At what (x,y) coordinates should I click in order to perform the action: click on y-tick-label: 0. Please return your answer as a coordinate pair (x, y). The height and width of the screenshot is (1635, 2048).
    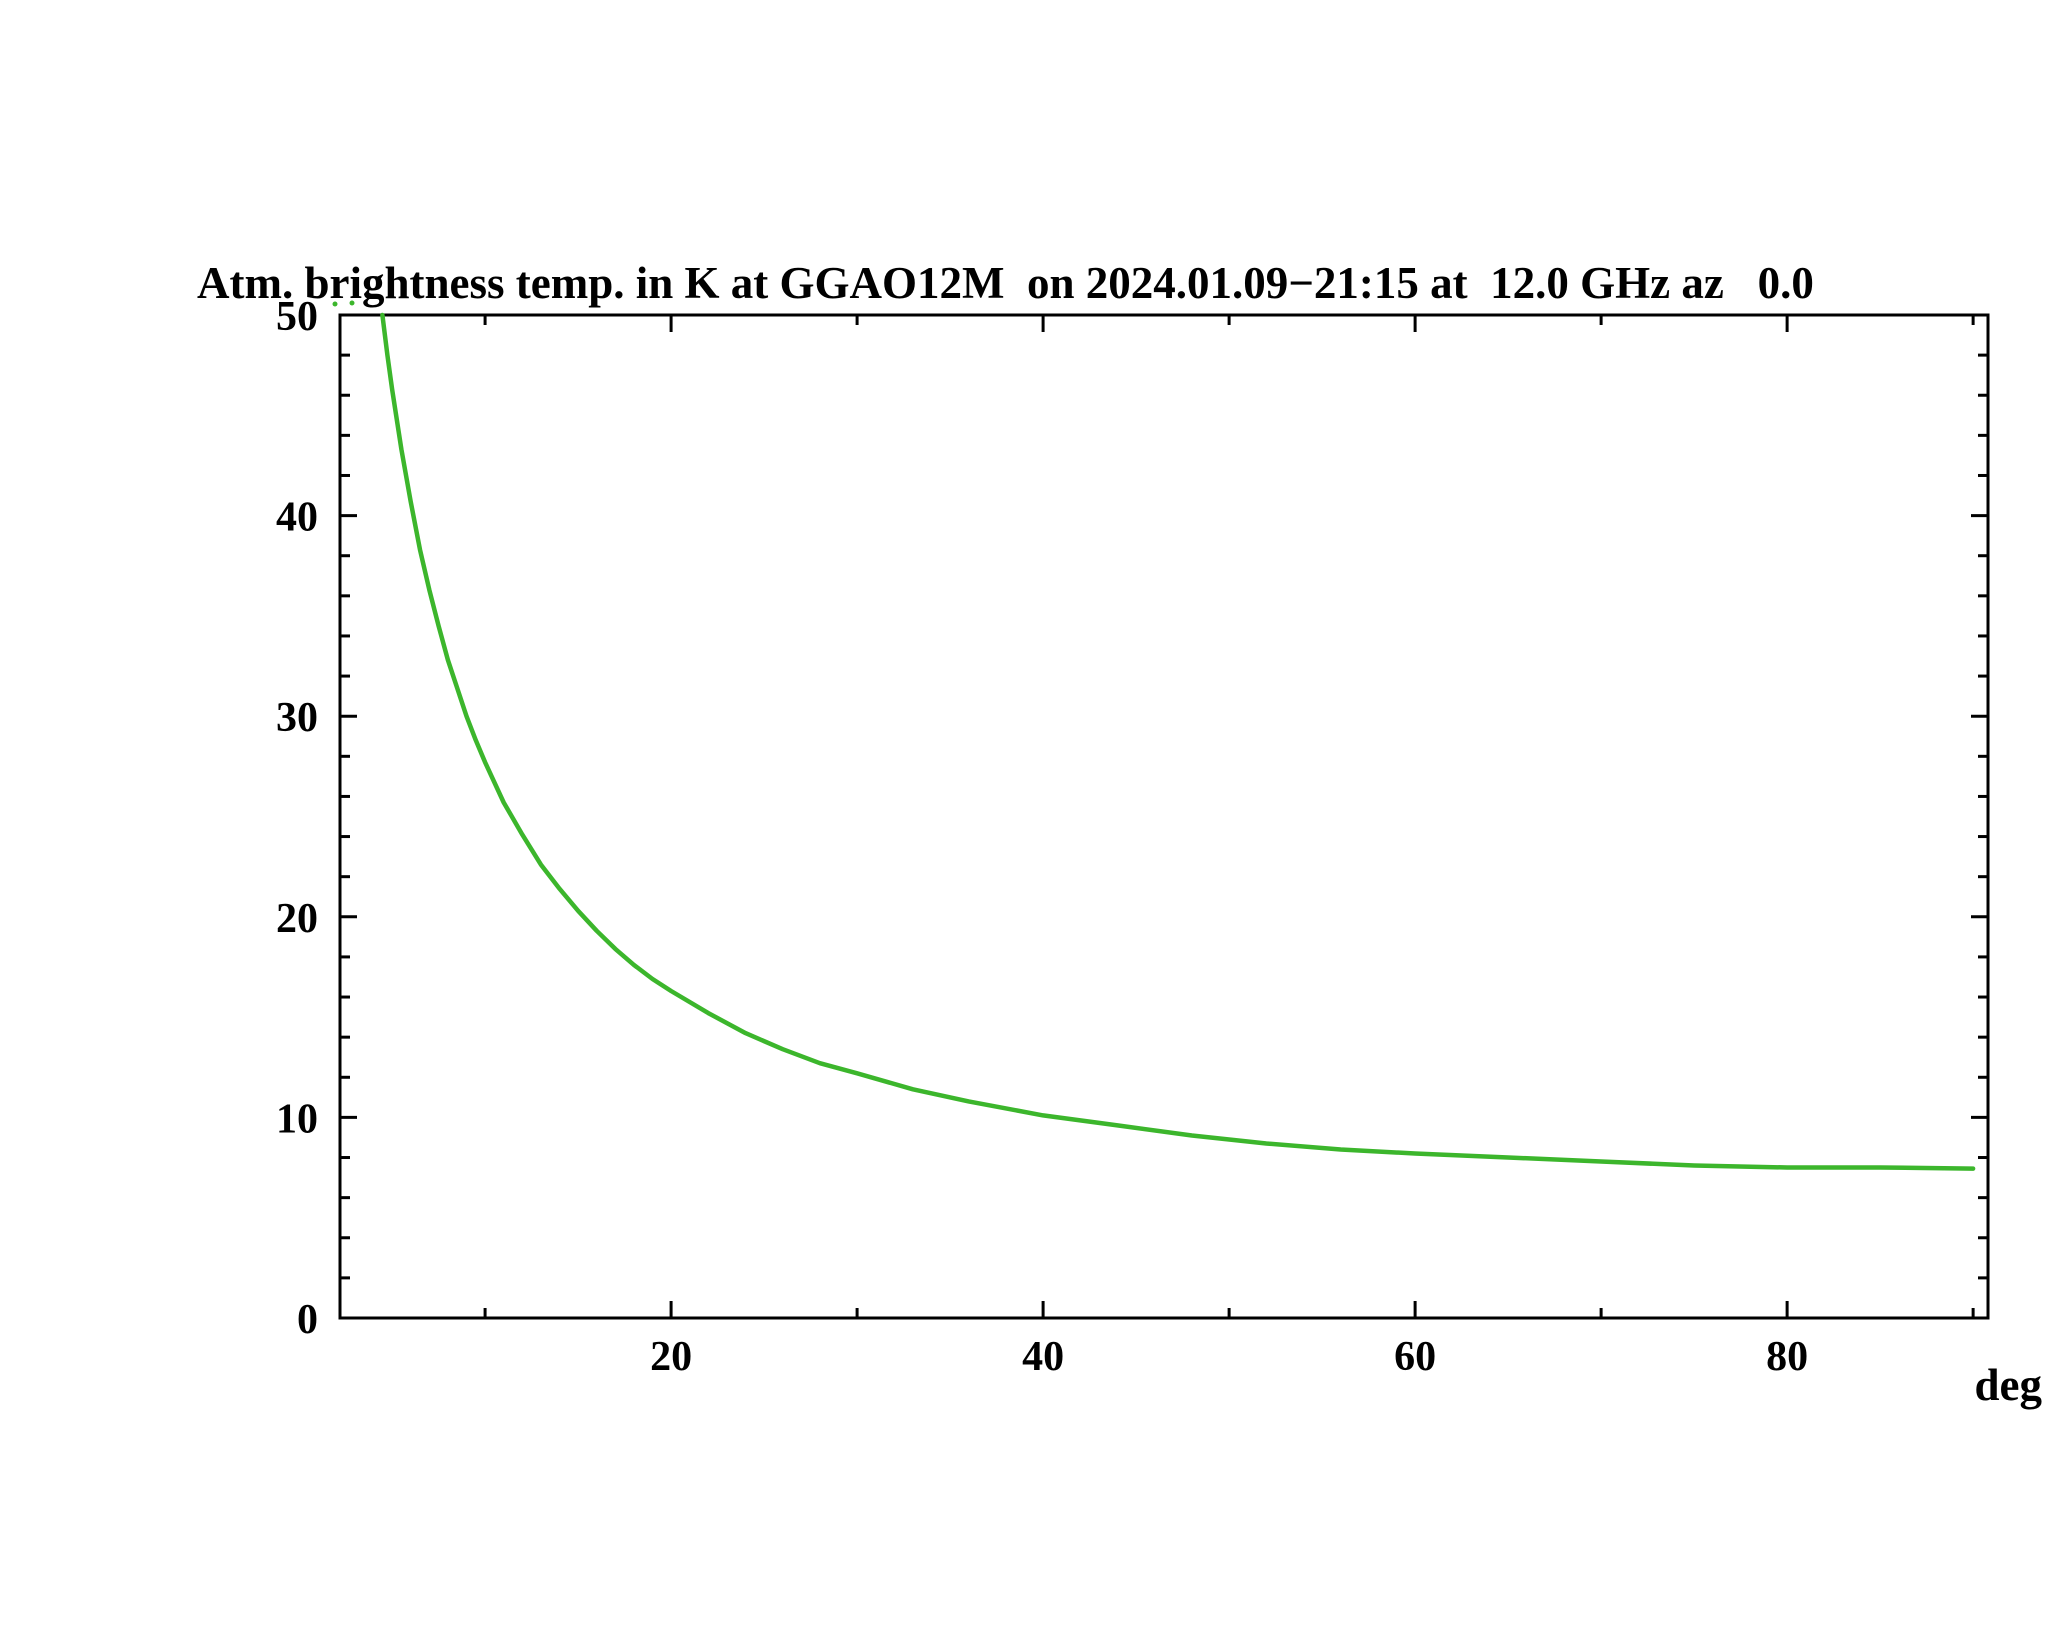
    Looking at the image, I should click on (307, 1320).